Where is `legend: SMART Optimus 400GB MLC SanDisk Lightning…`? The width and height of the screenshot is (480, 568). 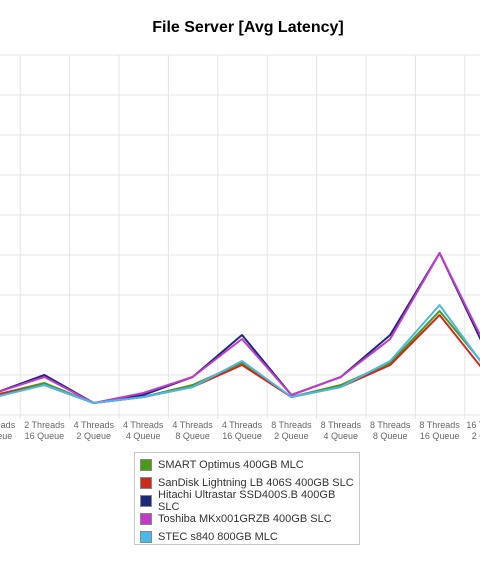
legend: SMART Optimus 400GB MLC SanDisk Lightning… is located at coordinates (247, 498).